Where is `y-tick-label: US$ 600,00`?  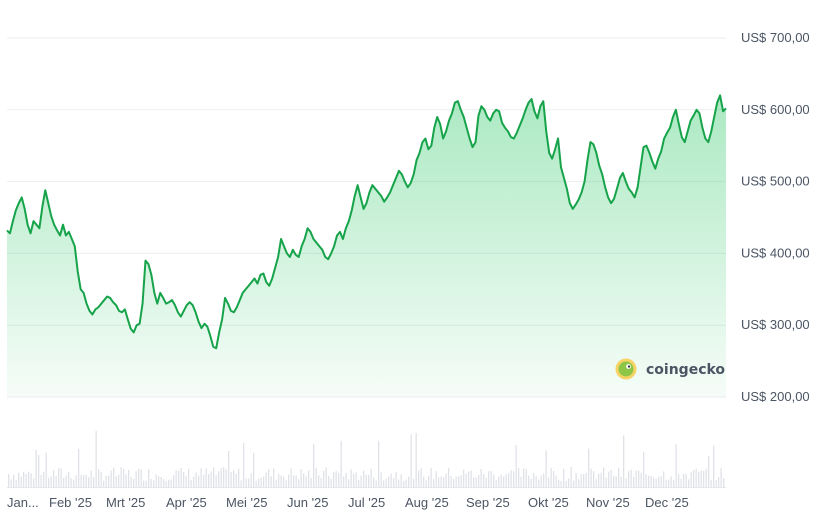 y-tick-label: US$ 600,00 is located at coordinates (775, 109).